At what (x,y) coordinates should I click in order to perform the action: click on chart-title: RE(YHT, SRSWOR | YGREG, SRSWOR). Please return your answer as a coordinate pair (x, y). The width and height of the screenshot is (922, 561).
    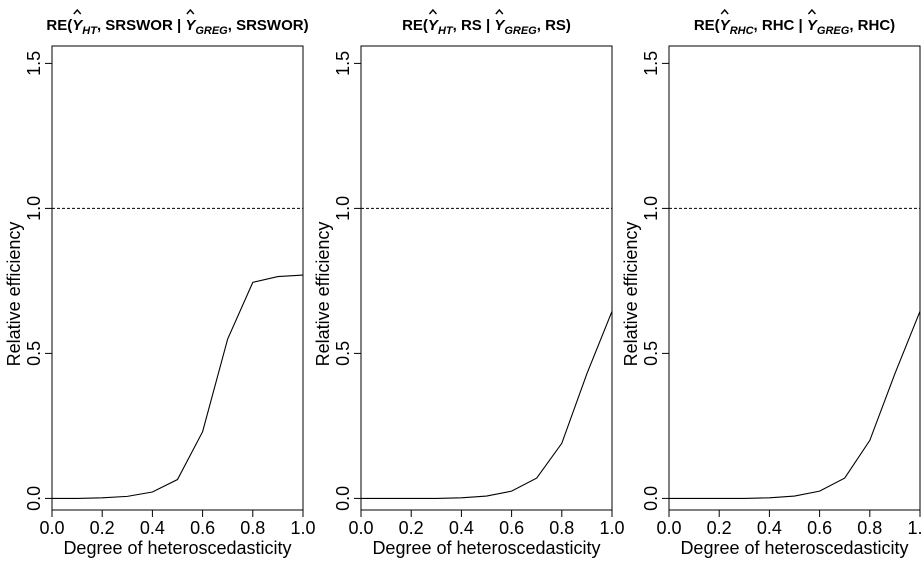
    Looking at the image, I should click on (177, 27).